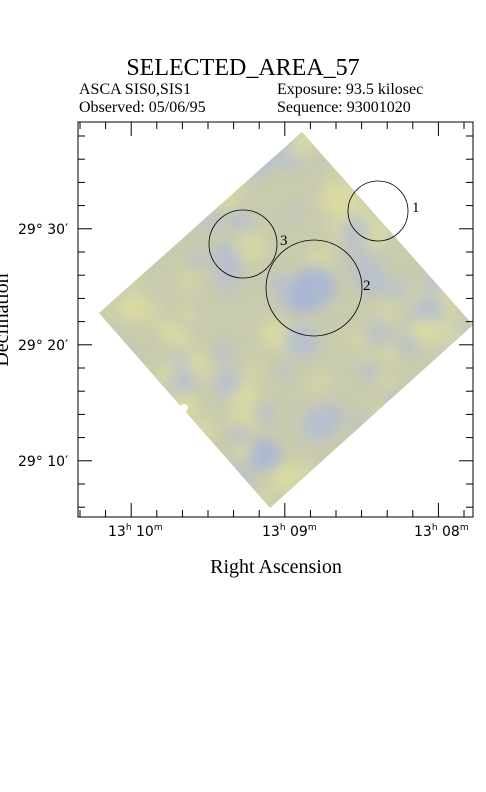 This screenshot has width=486, height=792. I want to click on source-label-2: 2, so click(367, 286).